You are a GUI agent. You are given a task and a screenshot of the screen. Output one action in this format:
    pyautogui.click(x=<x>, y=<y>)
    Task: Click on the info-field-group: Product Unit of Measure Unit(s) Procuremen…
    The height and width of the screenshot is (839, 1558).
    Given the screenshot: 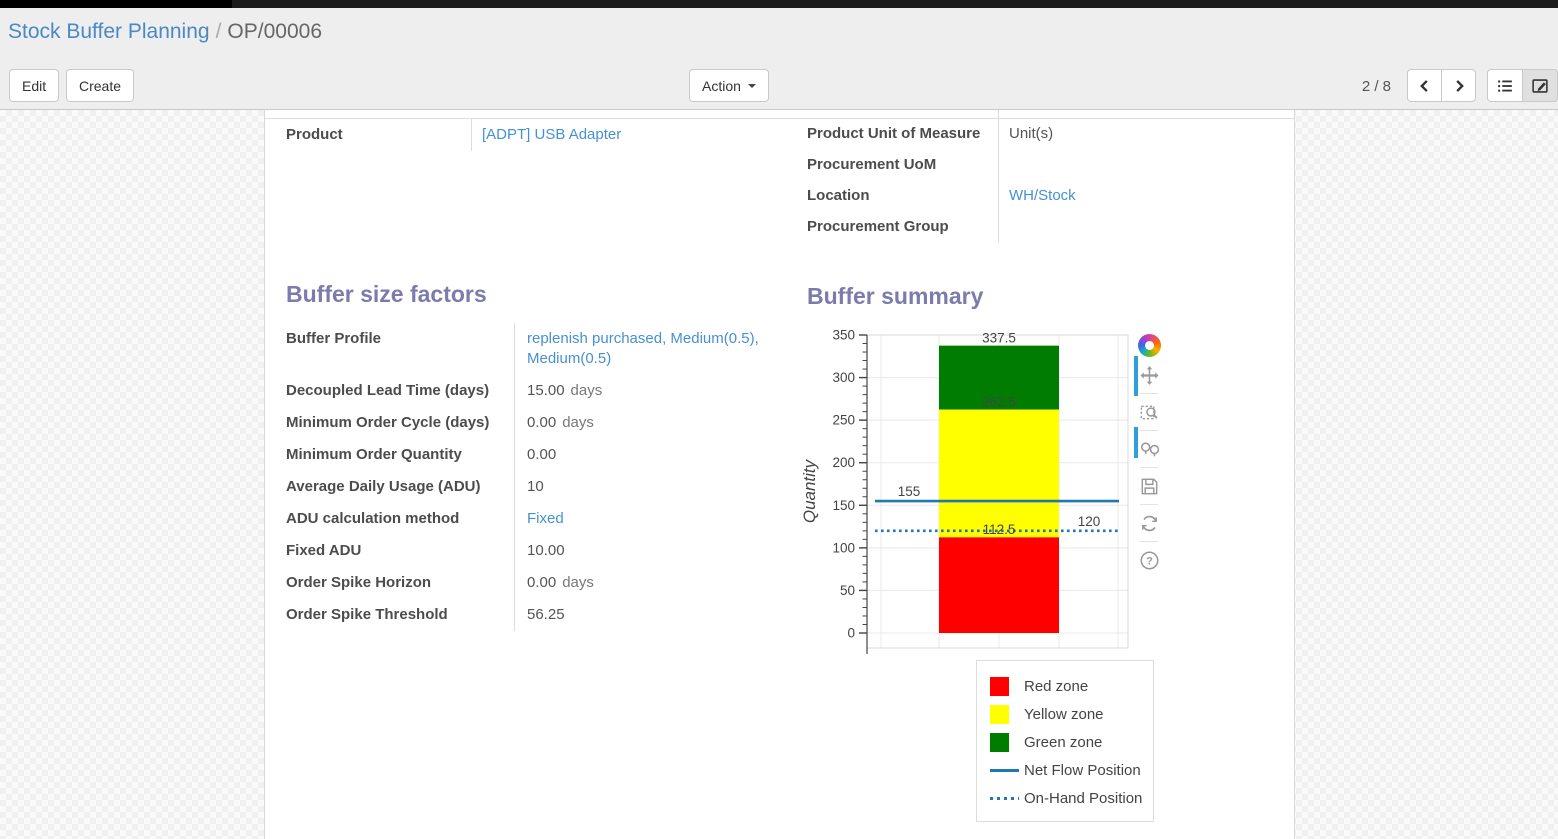 What is the action you would take?
    pyautogui.click(x=1042, y=181)
    